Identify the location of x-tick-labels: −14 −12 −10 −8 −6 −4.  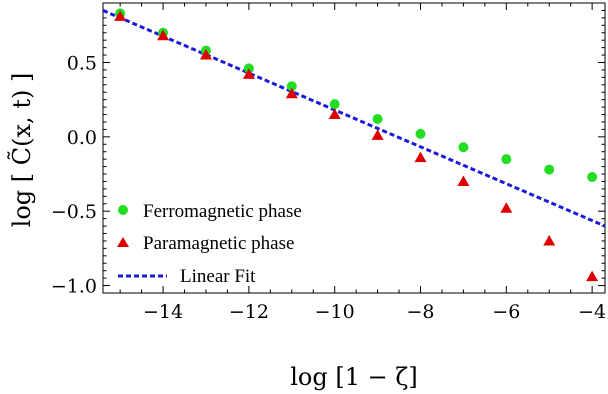
(374, 312).